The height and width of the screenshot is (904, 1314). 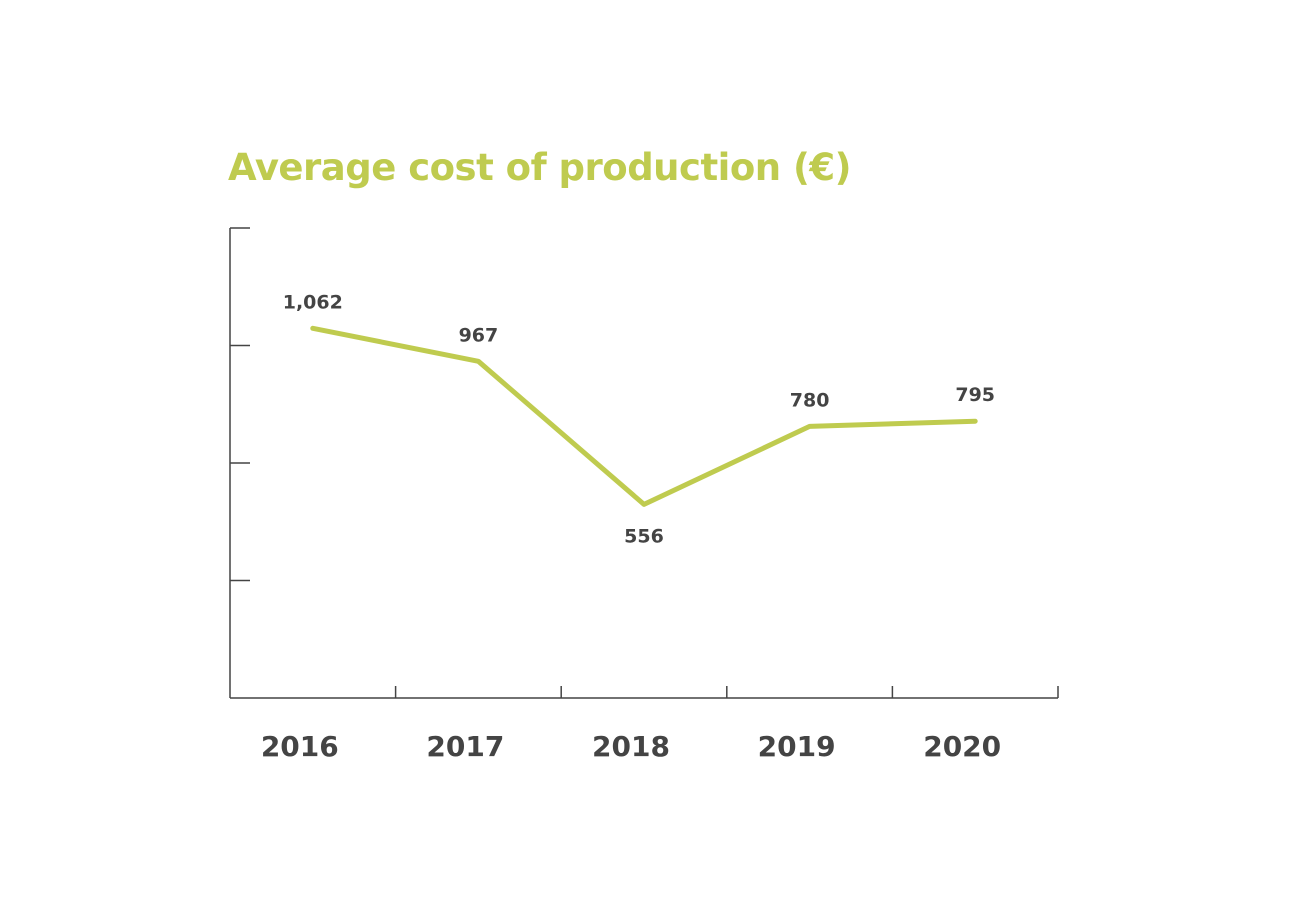 I want to click on x-tick-label: 2020, so click(x=962, y=746).